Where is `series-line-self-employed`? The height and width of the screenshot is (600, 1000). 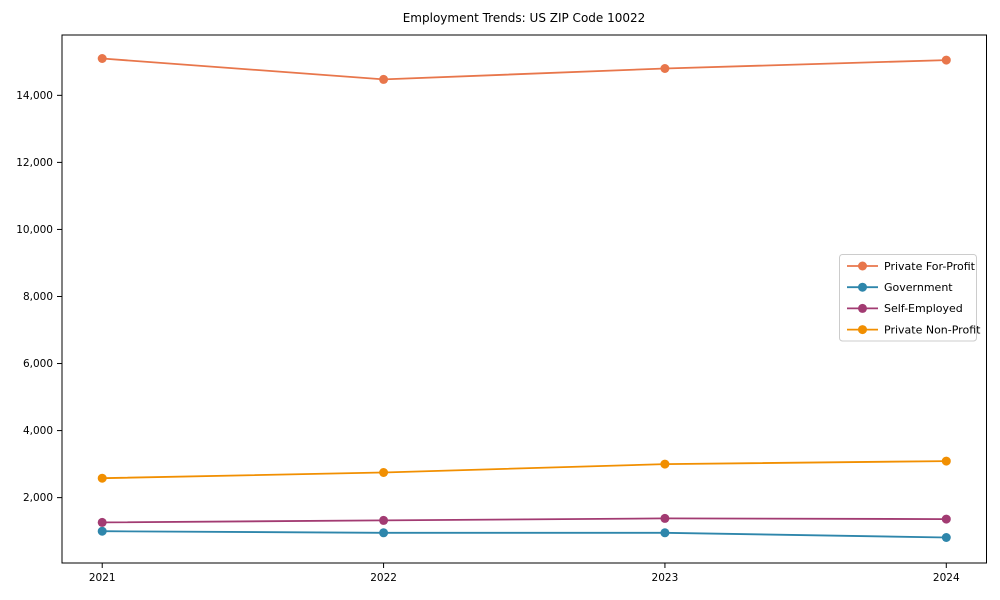 series-line-self-employed is located at coordinates (524, 520).